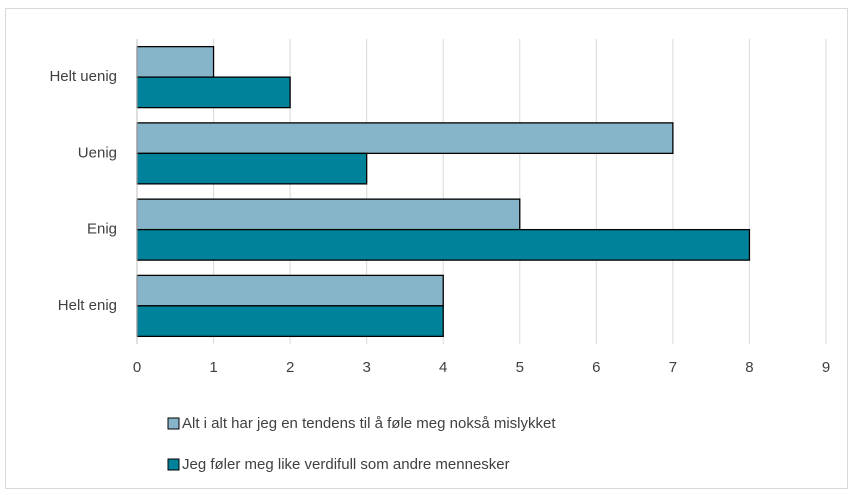 This screenshot has height=499, width=853. What do you see at coordinates (596, 367) in the screenshot?
I see `x-tick-label: 6` at bounding box center [596, 367].